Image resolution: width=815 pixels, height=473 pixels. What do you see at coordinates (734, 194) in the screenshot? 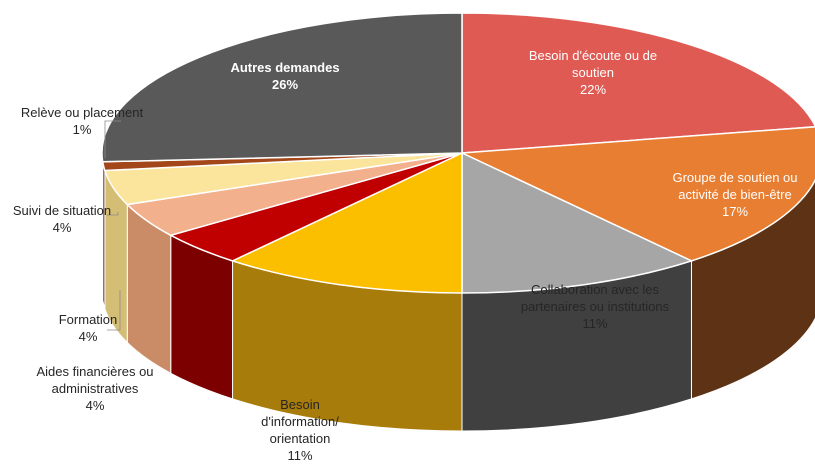
I see `slice-label-1: activité de bien-être` at bounding box center [734, 194].